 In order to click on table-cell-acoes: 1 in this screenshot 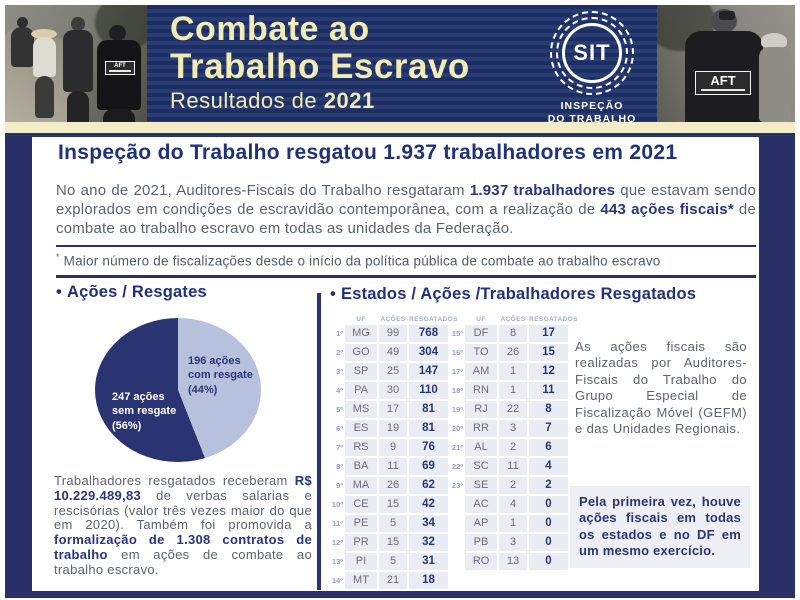, I will do `click(513, 371)`.